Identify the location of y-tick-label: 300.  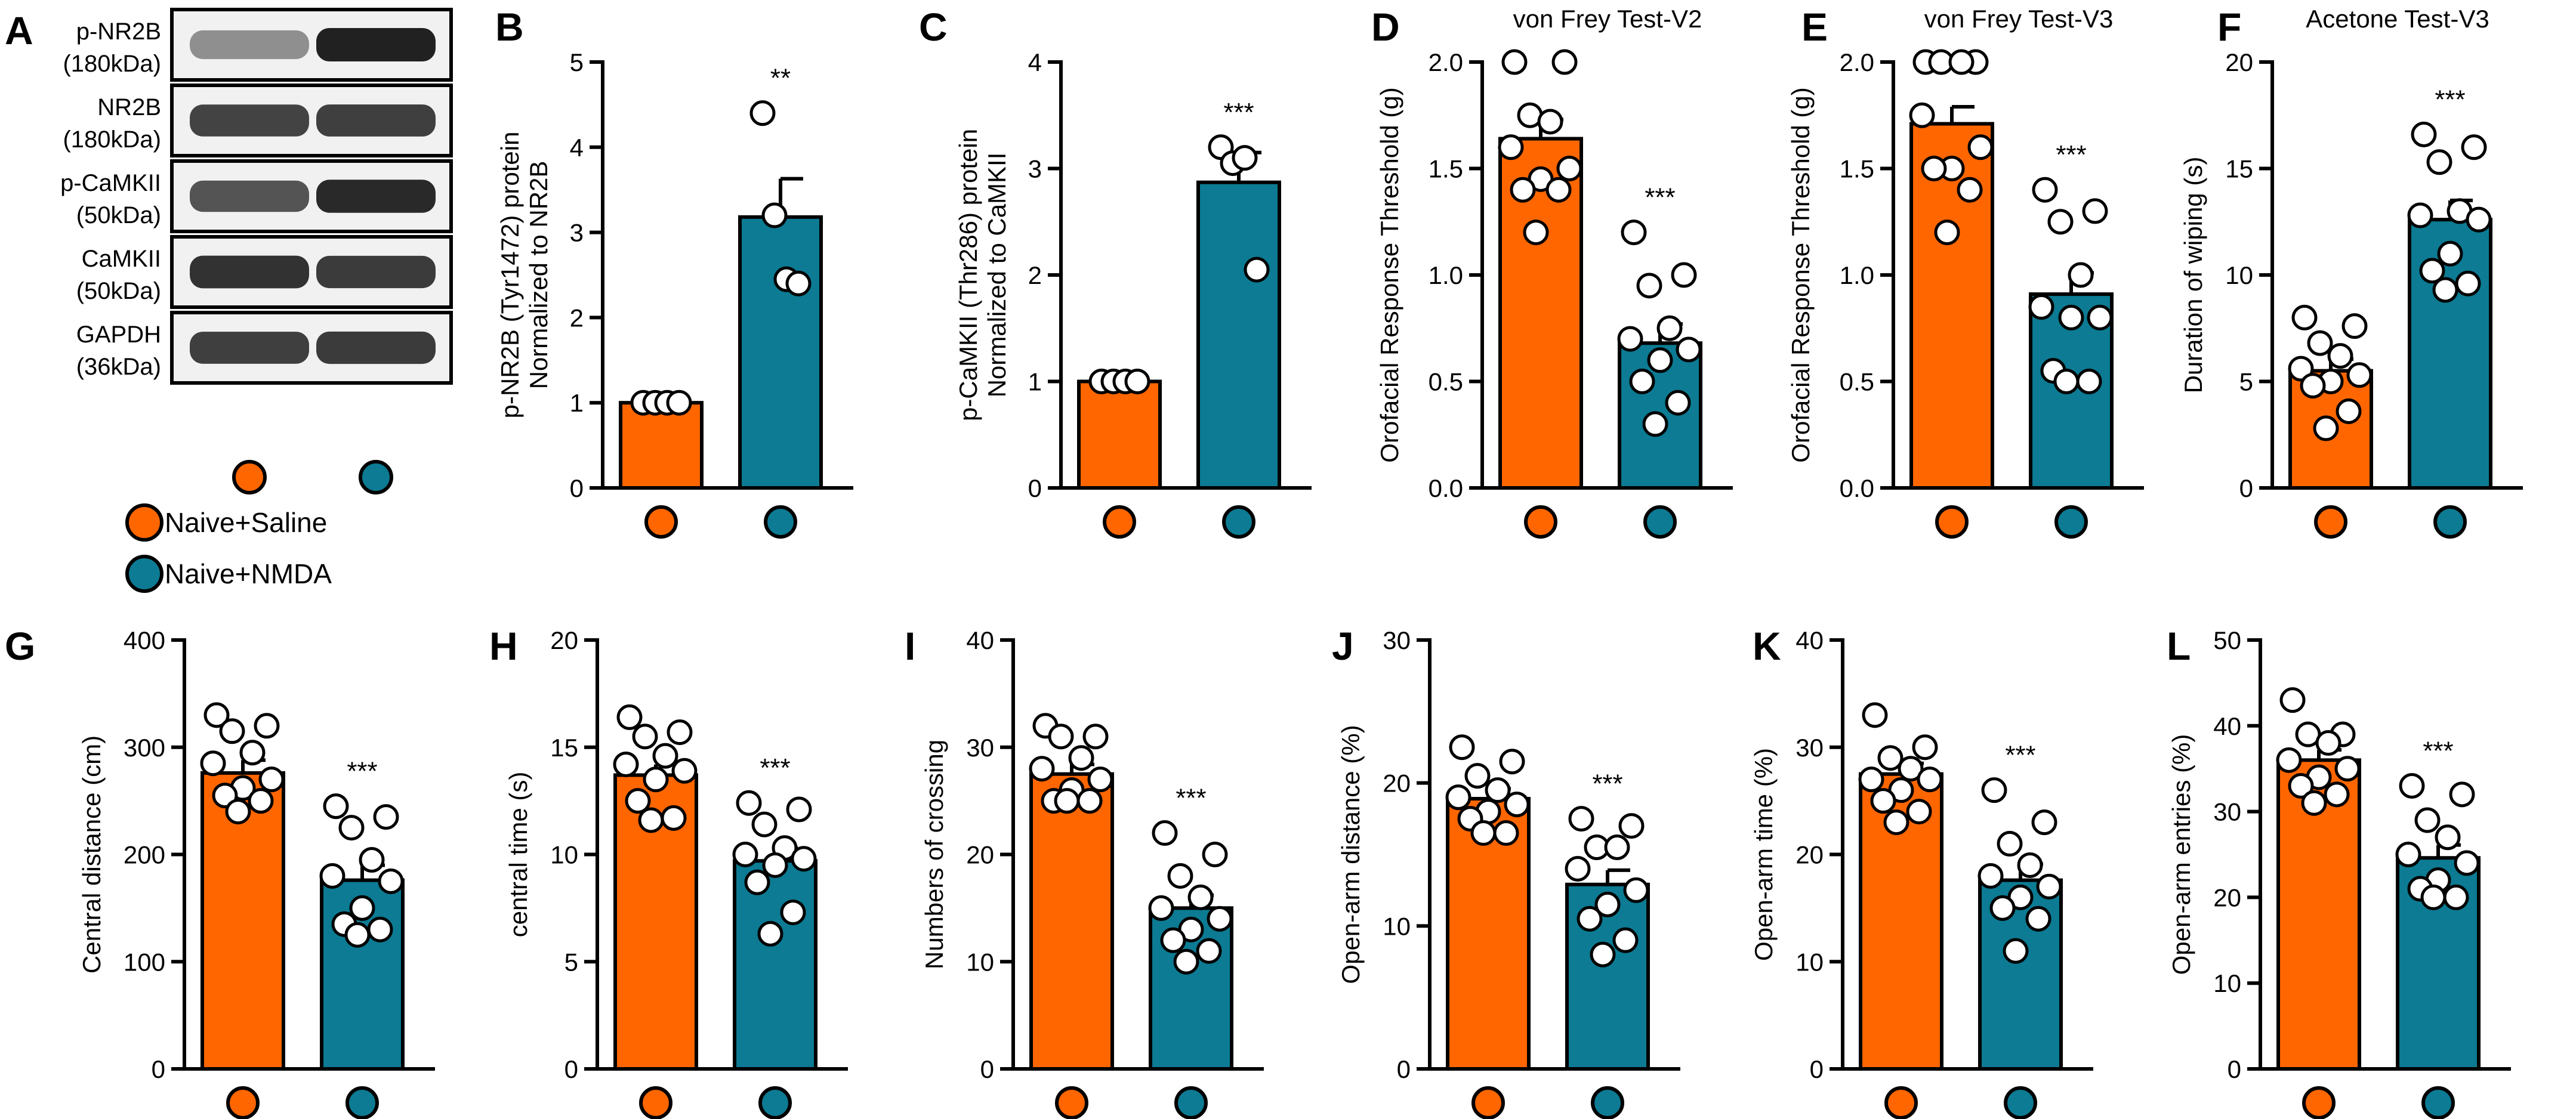
(144, 748).